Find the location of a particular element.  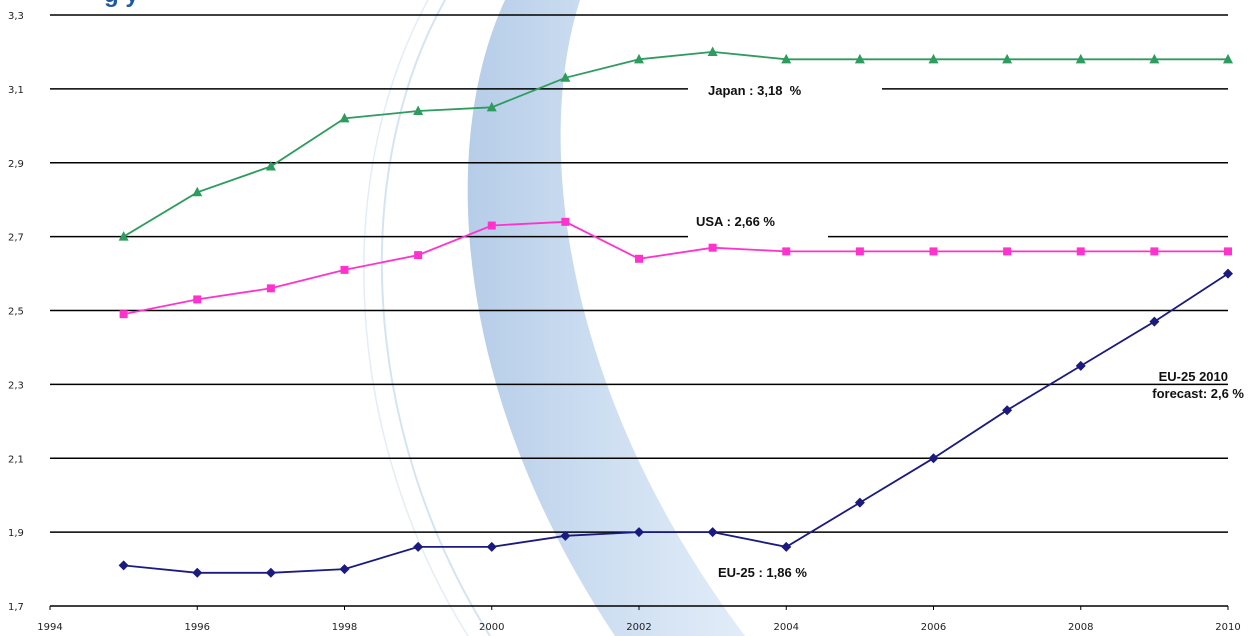

annotation-forecast-line1: EU-25 2010 is located at coordinates (1193, 376).